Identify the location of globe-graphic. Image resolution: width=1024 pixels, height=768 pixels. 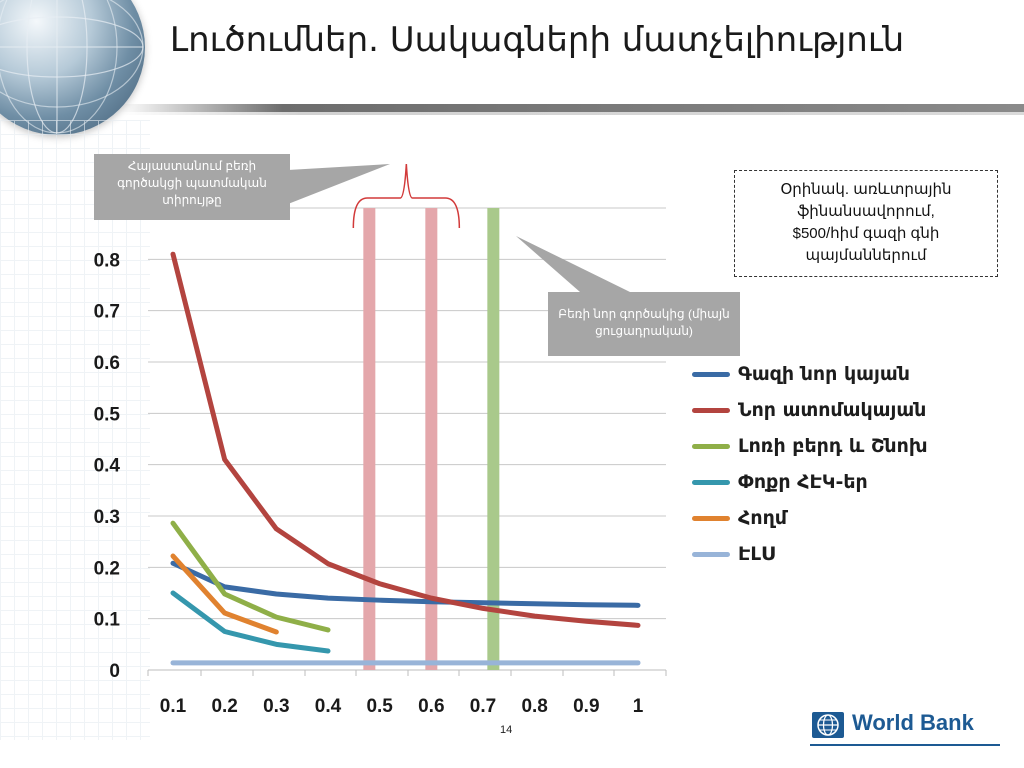
(72, 67).